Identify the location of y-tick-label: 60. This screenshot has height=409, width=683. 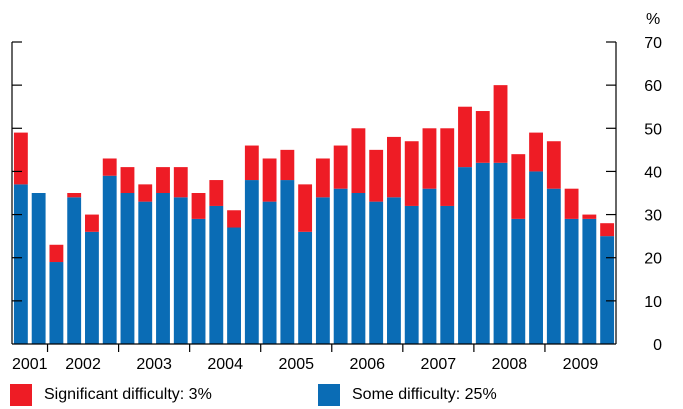
(653, 86).